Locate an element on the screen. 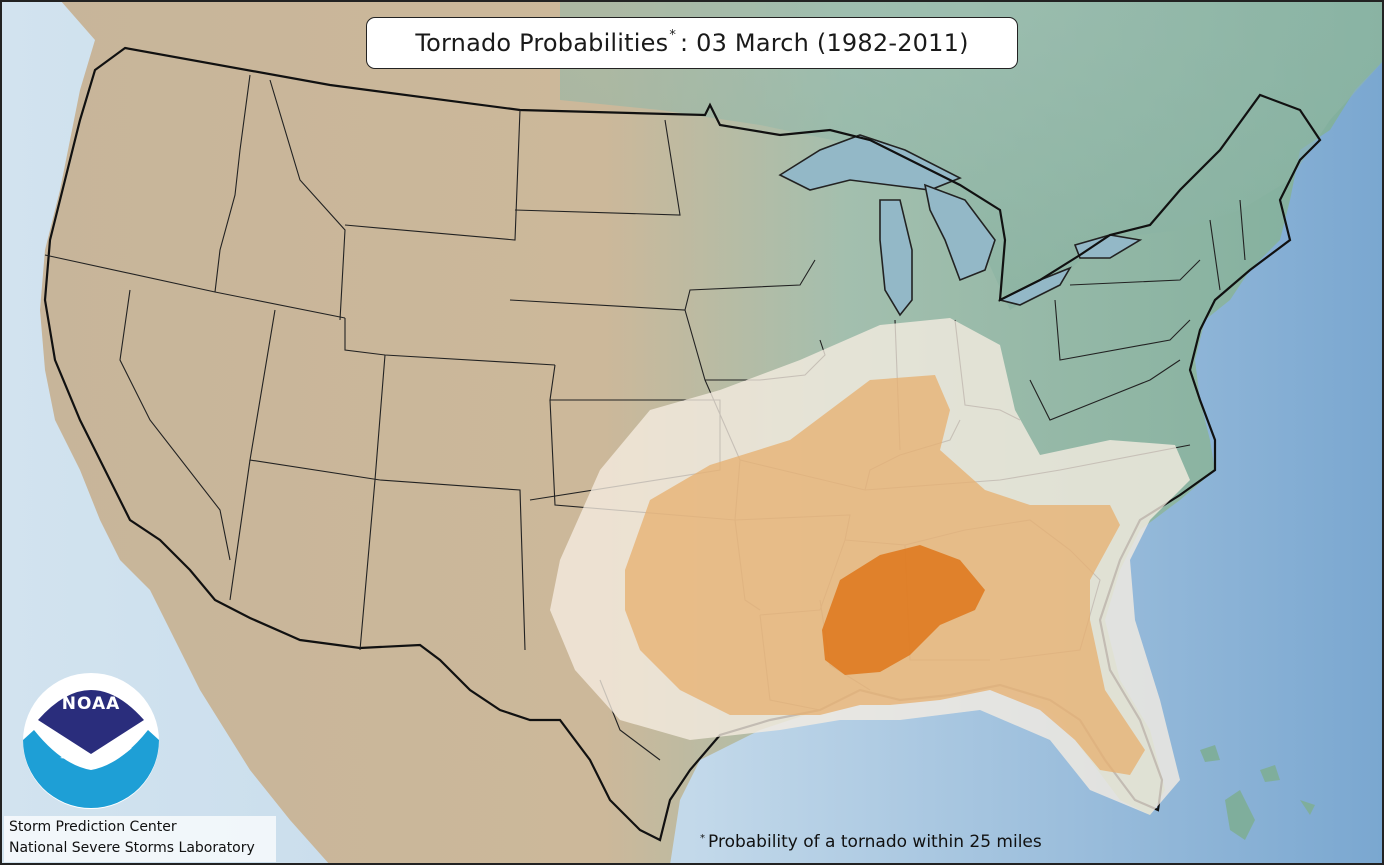 The height and width of the screenshot is (865, 1384). credits-line1: Storm Prediction Center is located at coordinates (93, 827).